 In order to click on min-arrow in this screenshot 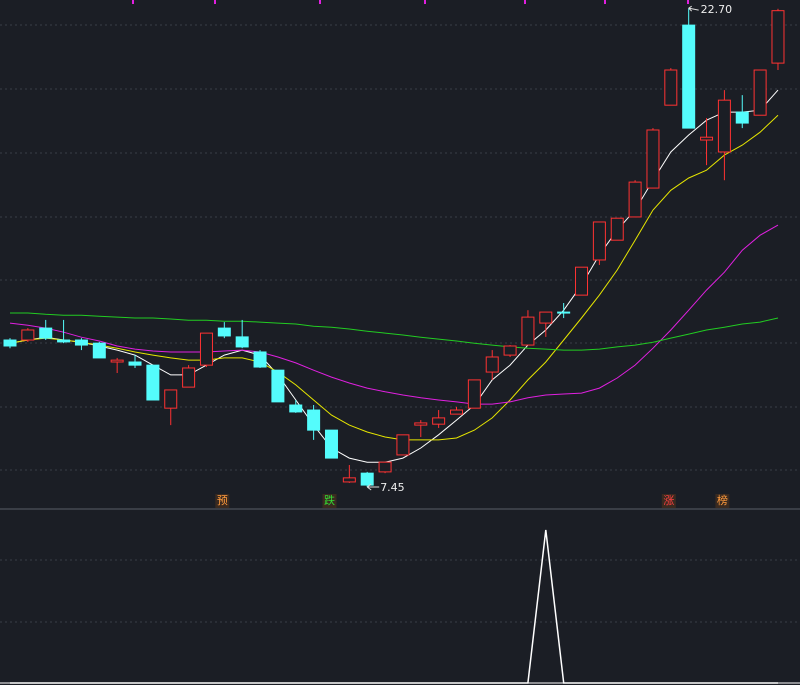, I will do `click(373, 487)`.